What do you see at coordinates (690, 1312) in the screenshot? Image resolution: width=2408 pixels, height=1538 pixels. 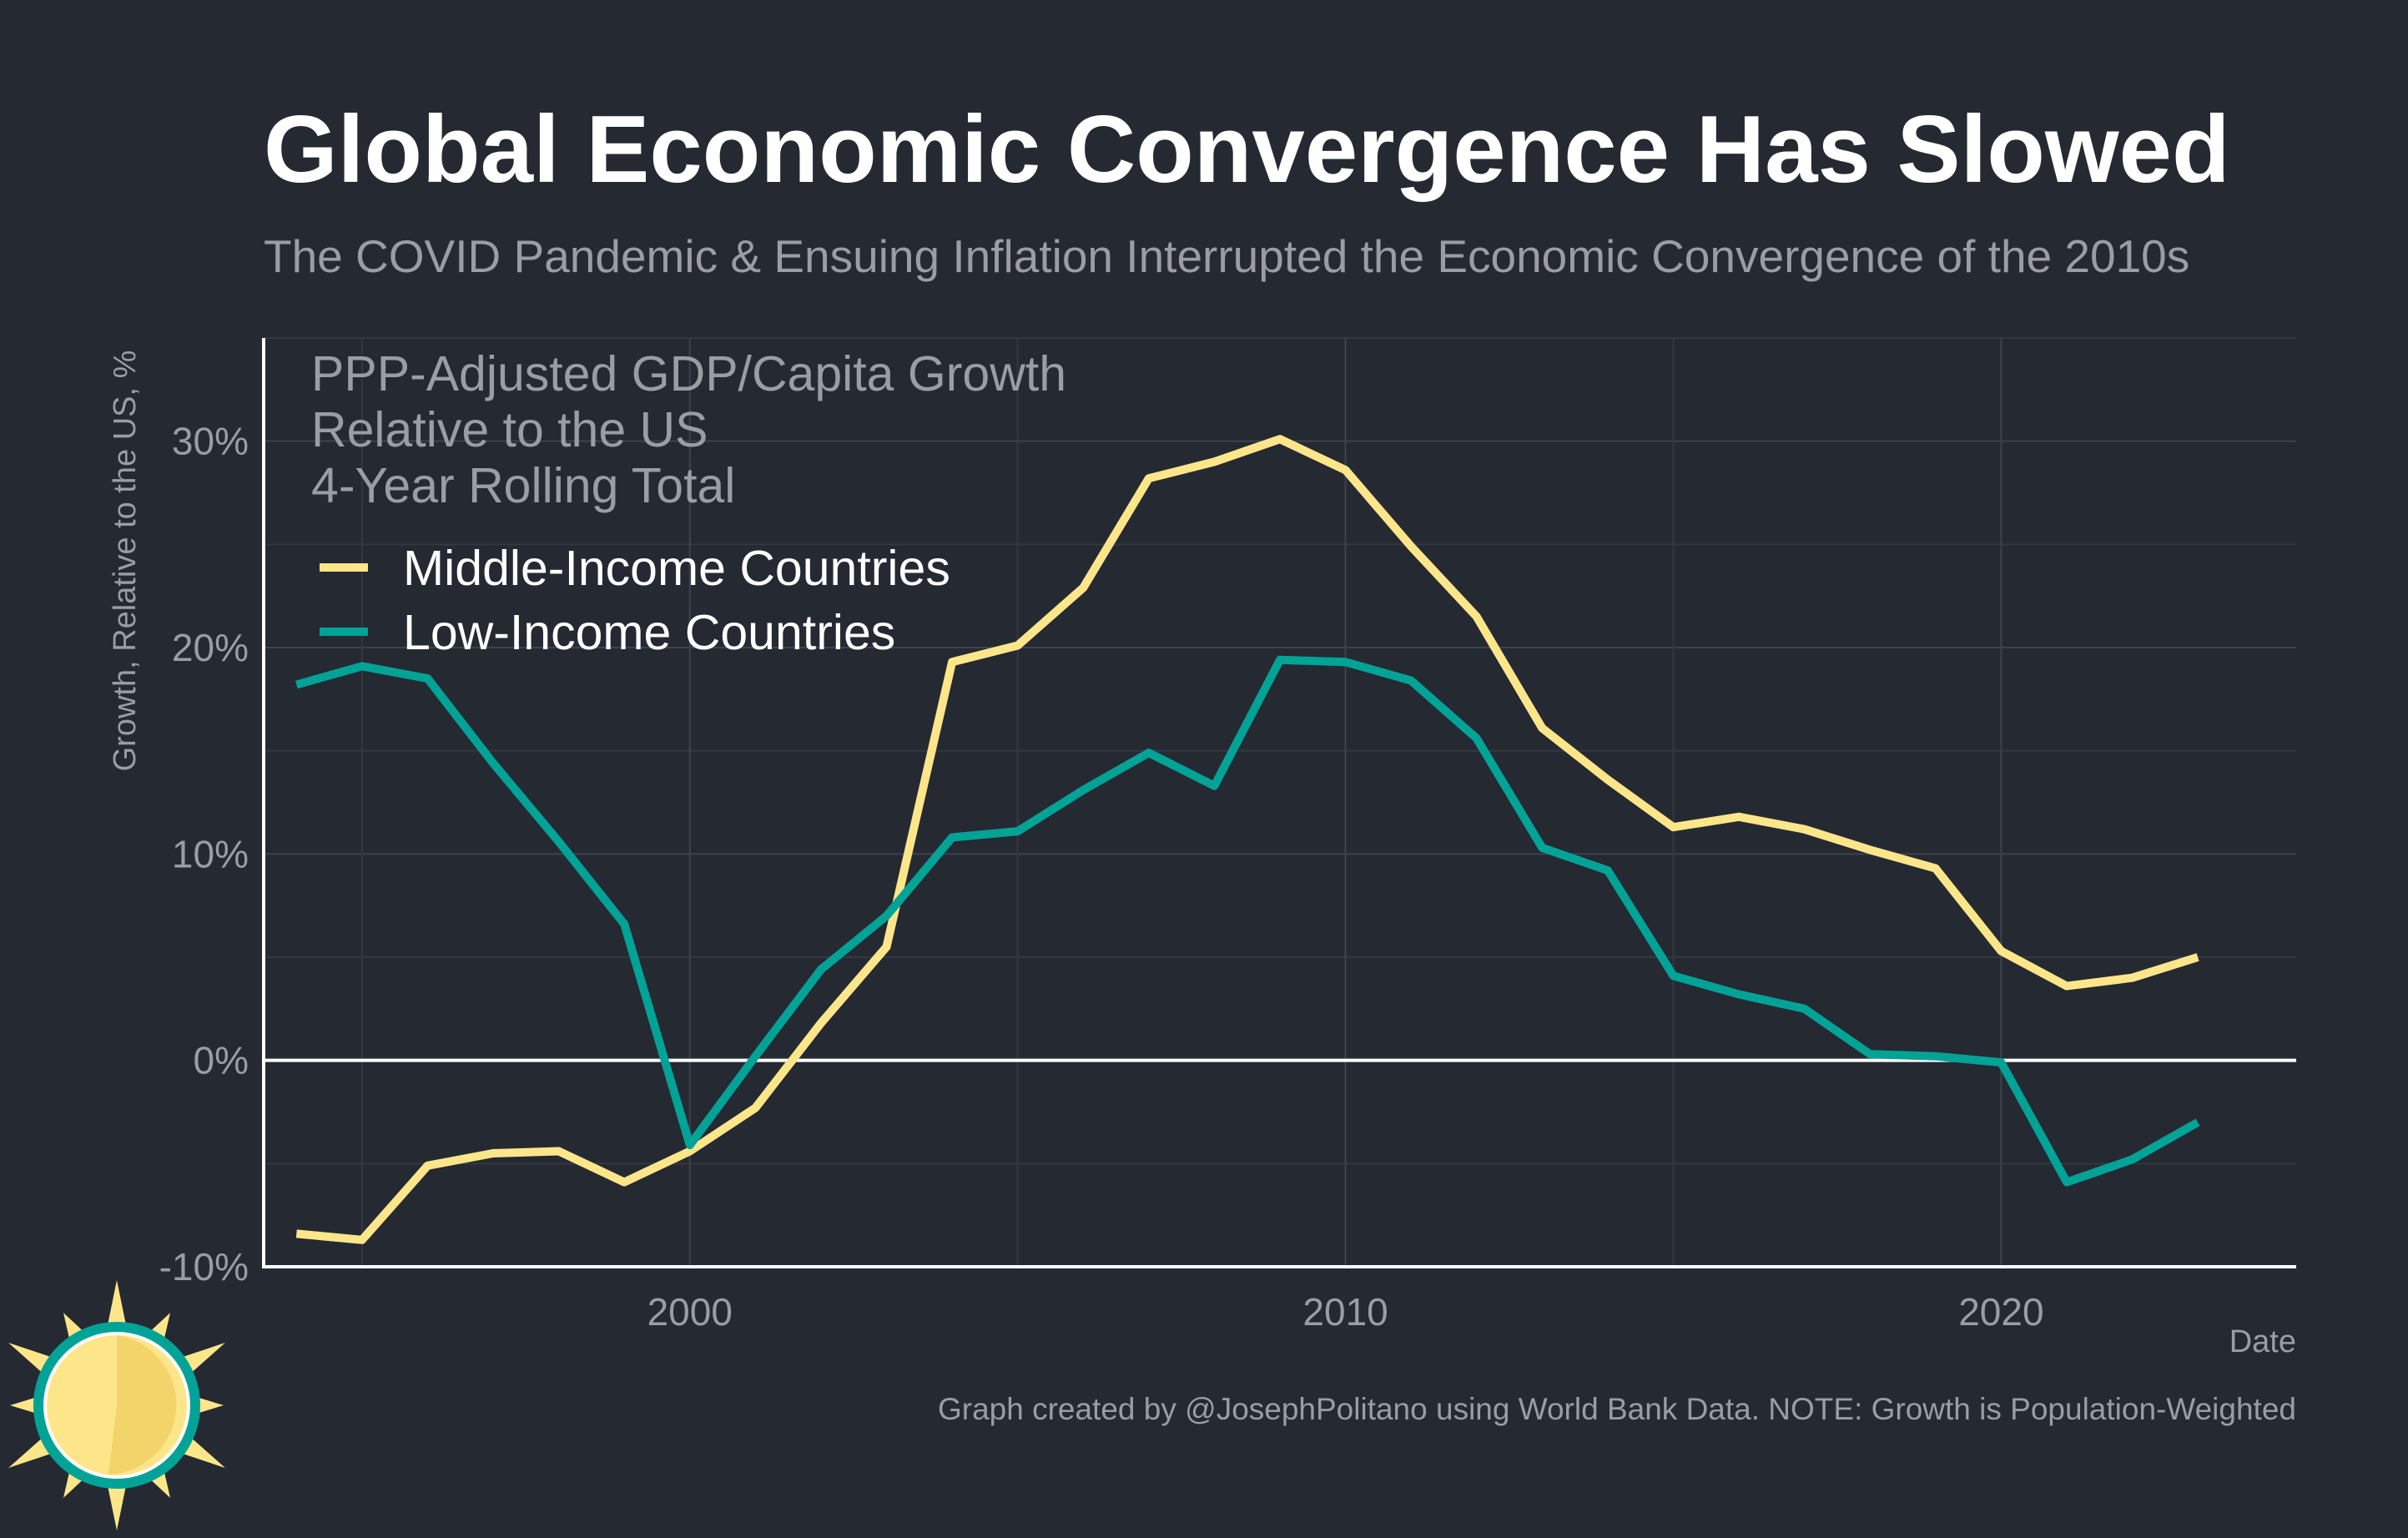 I see `x-tick-label: 2000` at bounding box center [690, 1312].